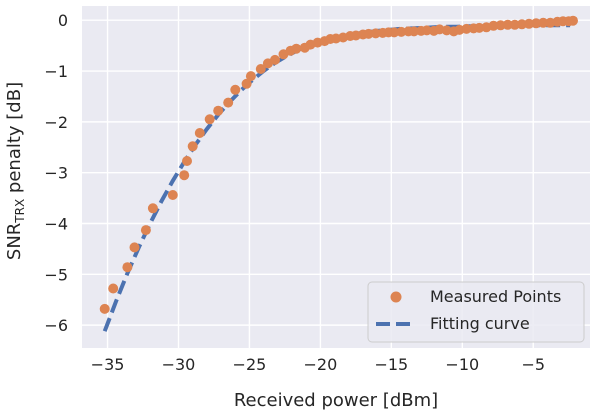 This screenshot has width=595, height=412. What do you see at coordinates (14, 140) in the screenshot?
I see `y-axis-label-rest: penalty [dB]` at bounding box center [14, 140].